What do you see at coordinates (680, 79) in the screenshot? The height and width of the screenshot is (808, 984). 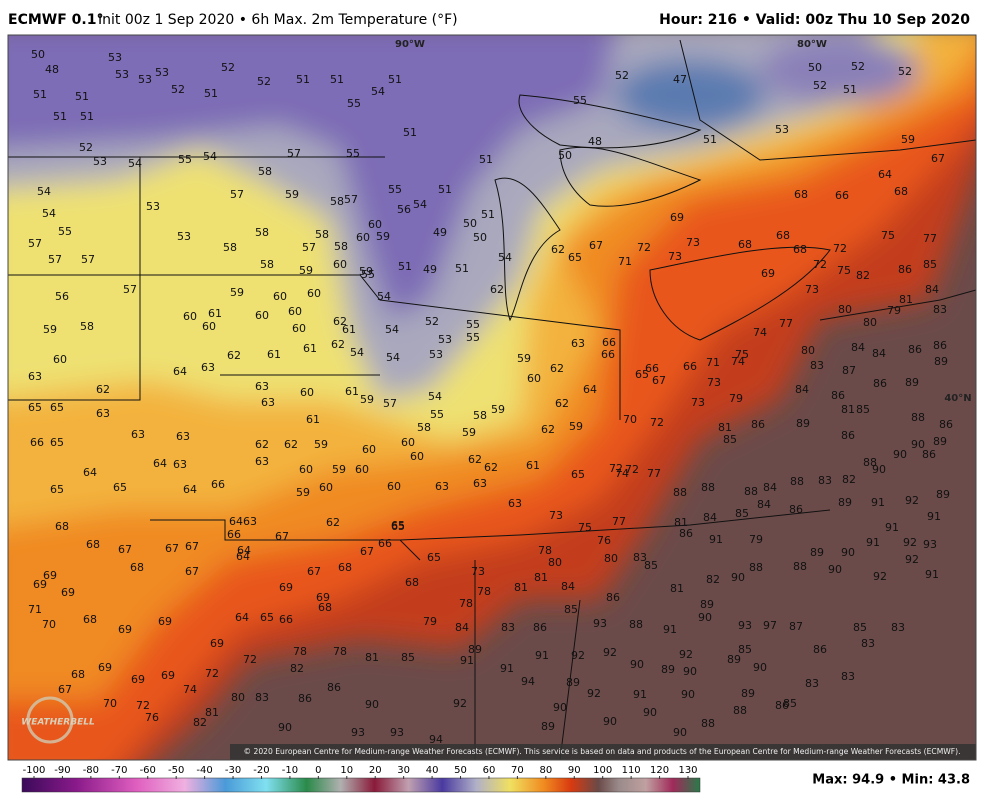 I see `station-value: 47` at bounding box center [680, 79].